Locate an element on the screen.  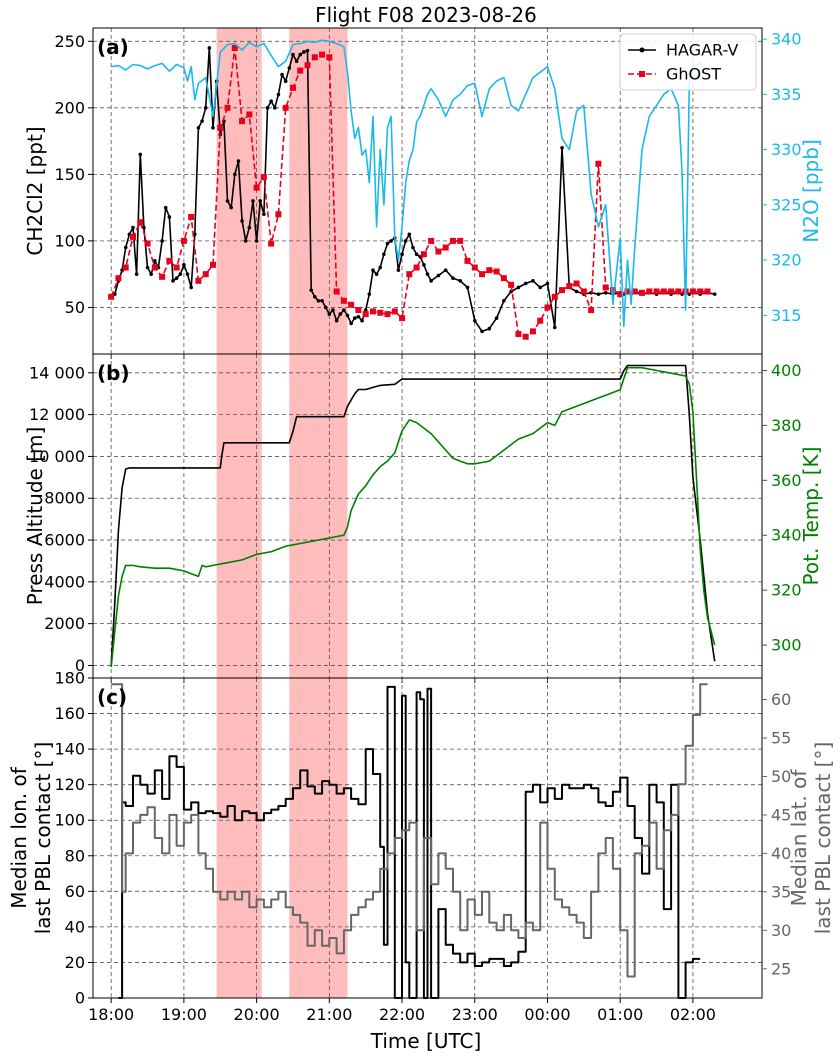
right-axis-label: Median lat. oflast PBL contact [°] is located at coordinates (811, 838).